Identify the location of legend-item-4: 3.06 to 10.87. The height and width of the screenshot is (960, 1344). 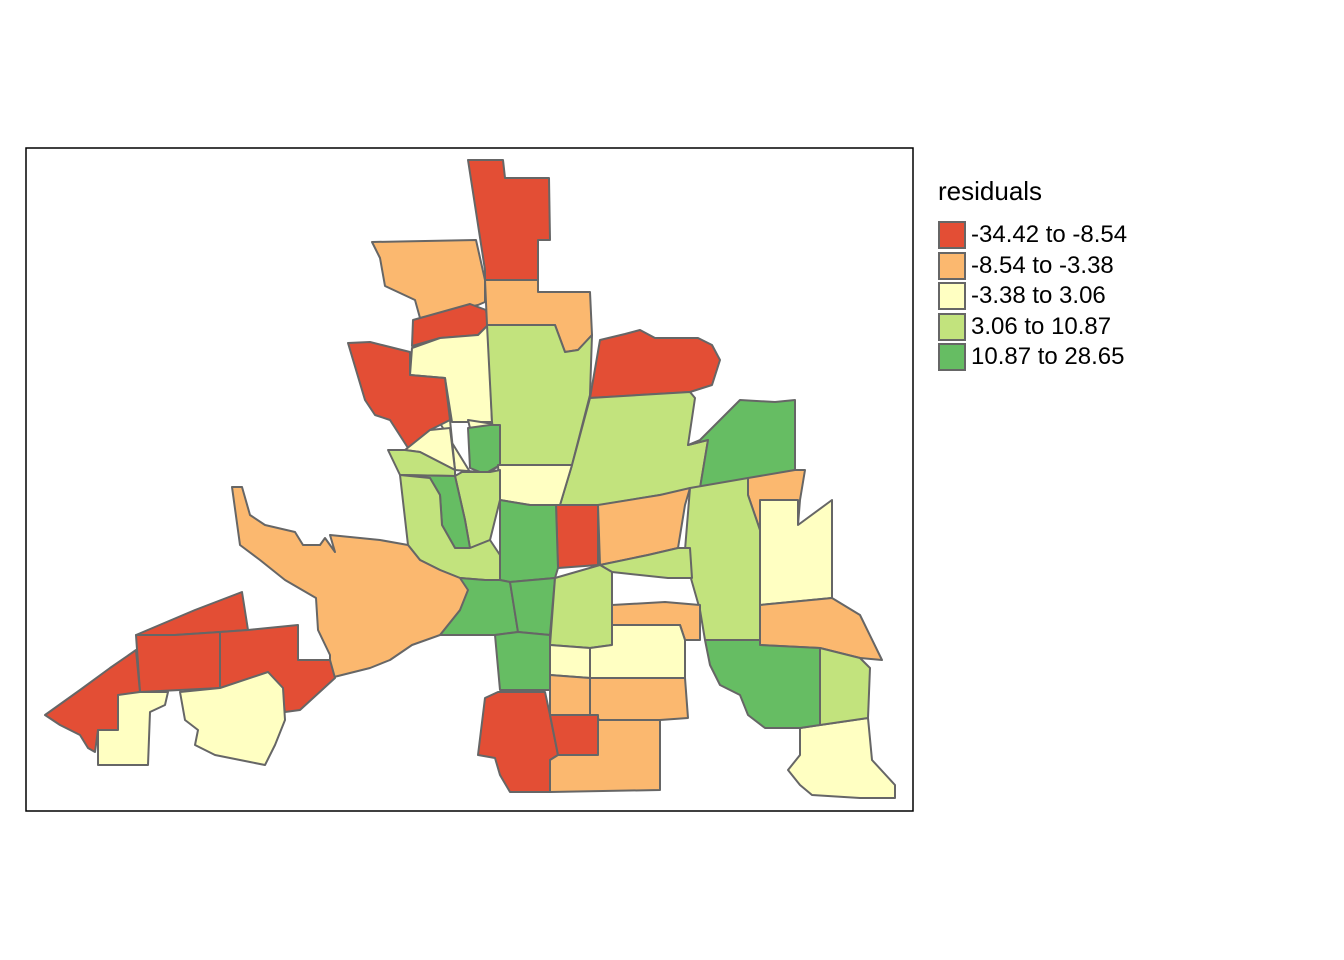
(1032, 327).